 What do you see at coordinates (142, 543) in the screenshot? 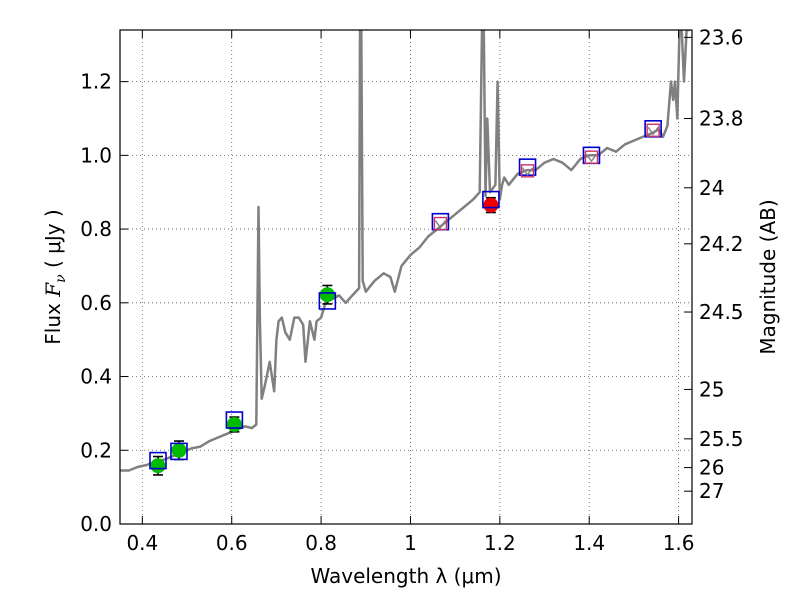
I see `x-tick-label: 0.4` at bounding box center [142, 543].